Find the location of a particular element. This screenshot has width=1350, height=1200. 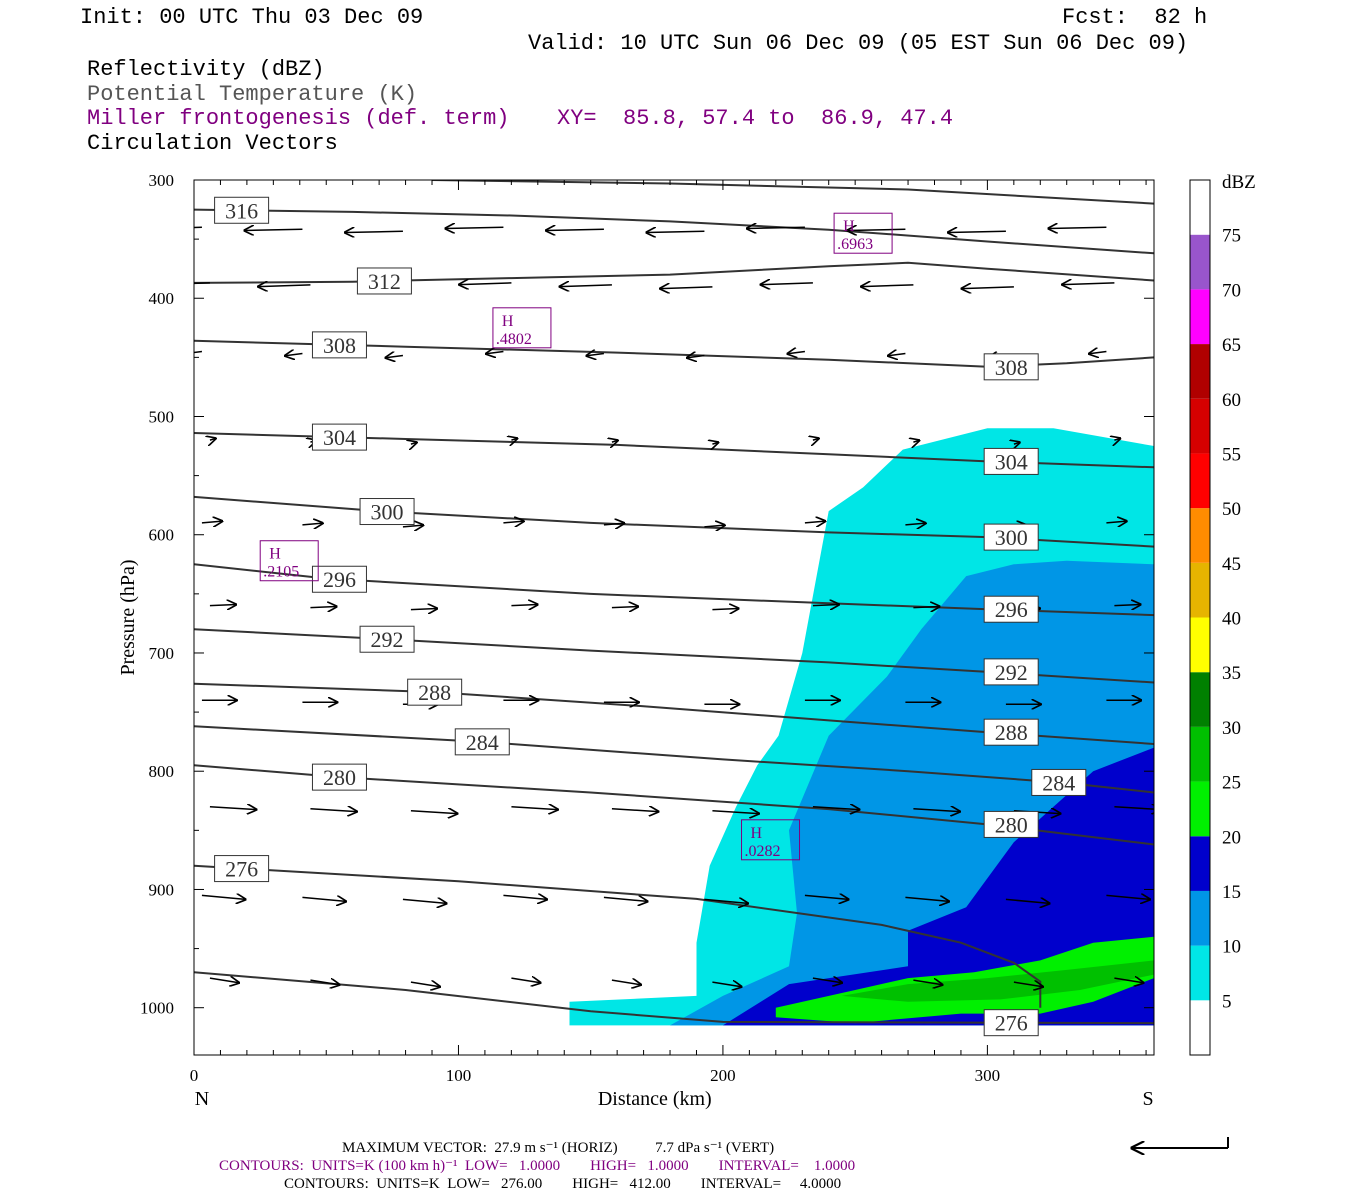

y-tick-label: 400 is located at coordinates (162, 298).